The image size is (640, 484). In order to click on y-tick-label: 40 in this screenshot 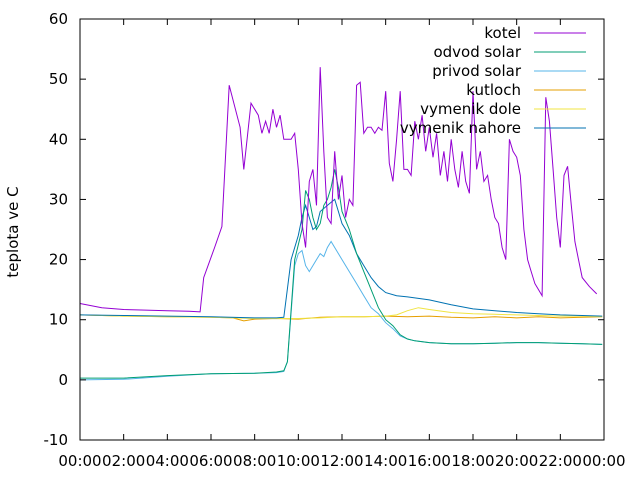, I will do `click(58, 139)`.